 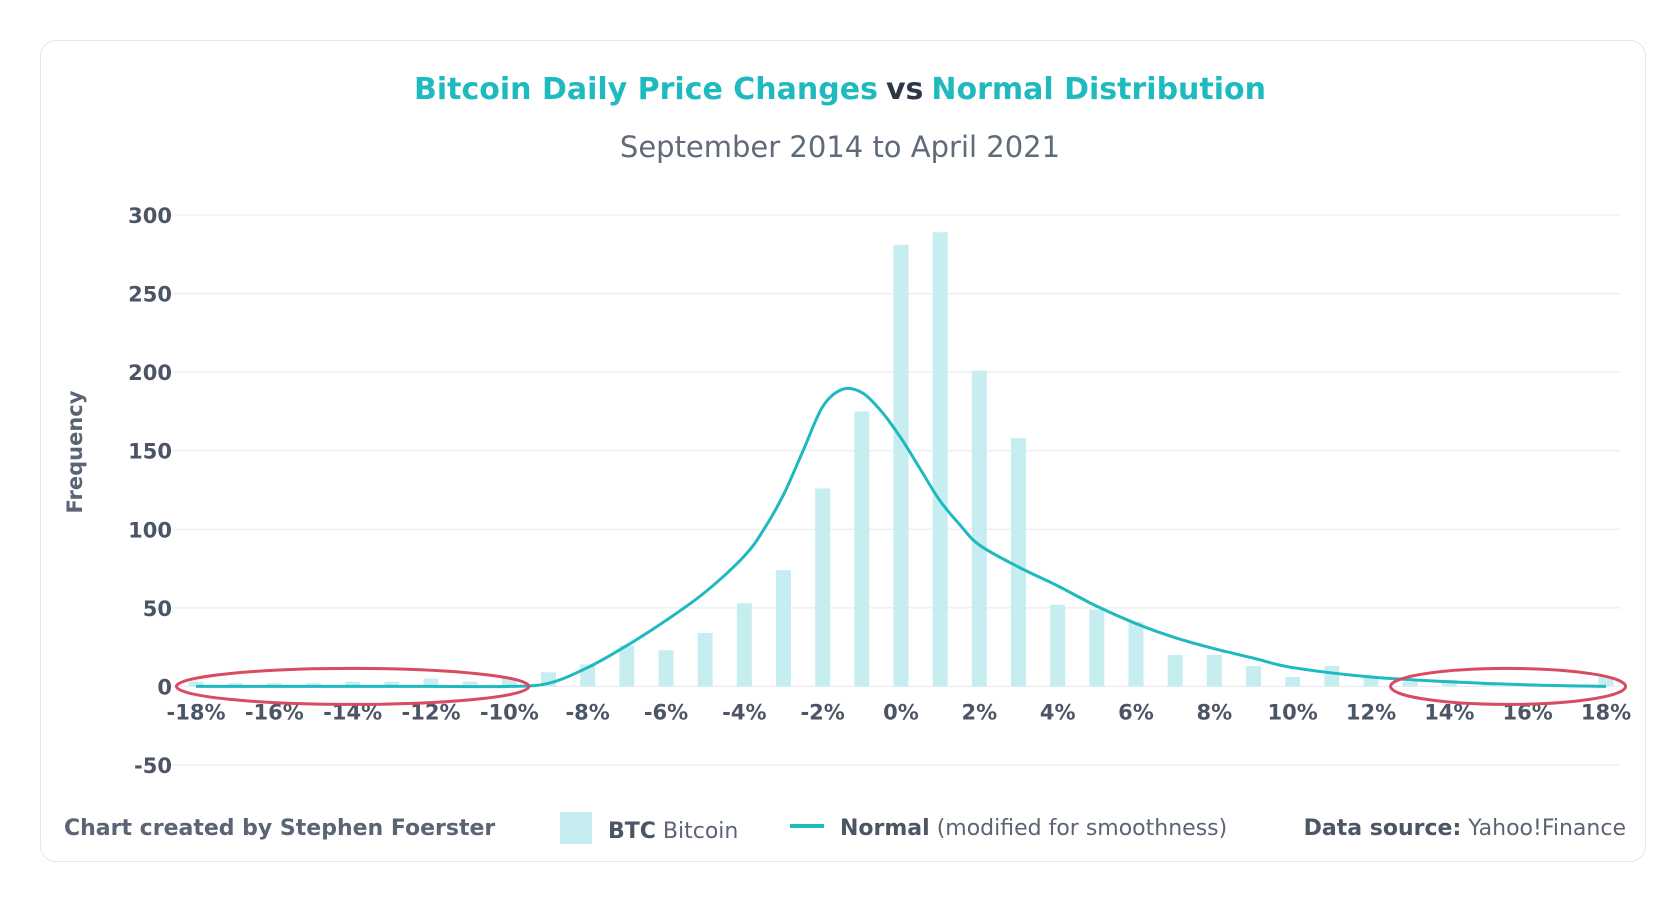 I want to click on x-tick-label: -4%, so click(x=744, y=712).